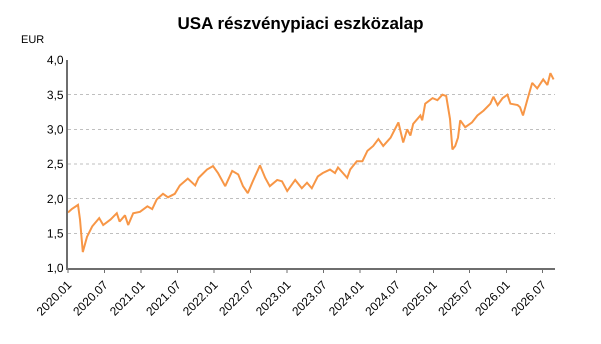  Describe the element at coordinates (55, 199) in the screenshot. I see `y-tick-label: 2,0` at that location.